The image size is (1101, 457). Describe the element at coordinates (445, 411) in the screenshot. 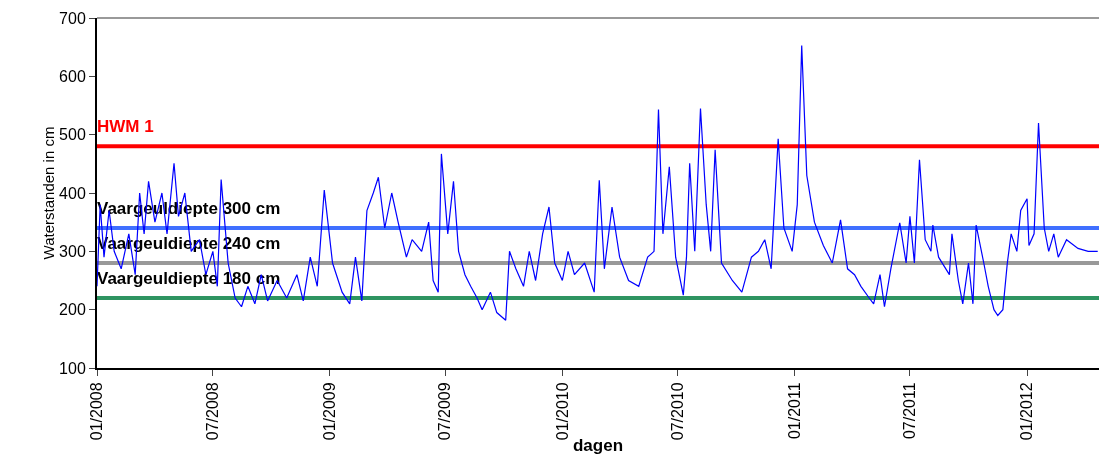

I see `x-tick-label: 07/2009` at that location.